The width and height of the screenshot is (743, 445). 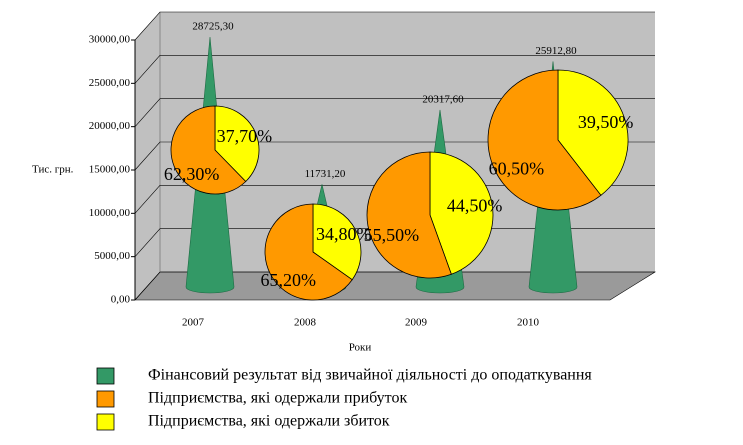 What do you see at coordinates (245, 136) in the screenshot?
I see `pie-label: 37,70%` at bounding box center [245, 136].